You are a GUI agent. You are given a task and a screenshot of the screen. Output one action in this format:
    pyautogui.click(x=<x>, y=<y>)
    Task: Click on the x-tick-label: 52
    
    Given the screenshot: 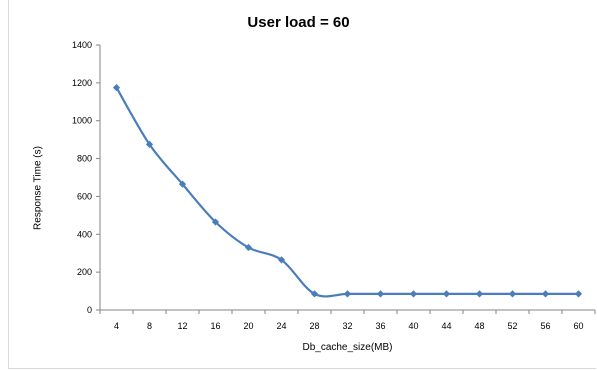 What is the action you would take?
    pyautogui.click(x=512, y=326)
    